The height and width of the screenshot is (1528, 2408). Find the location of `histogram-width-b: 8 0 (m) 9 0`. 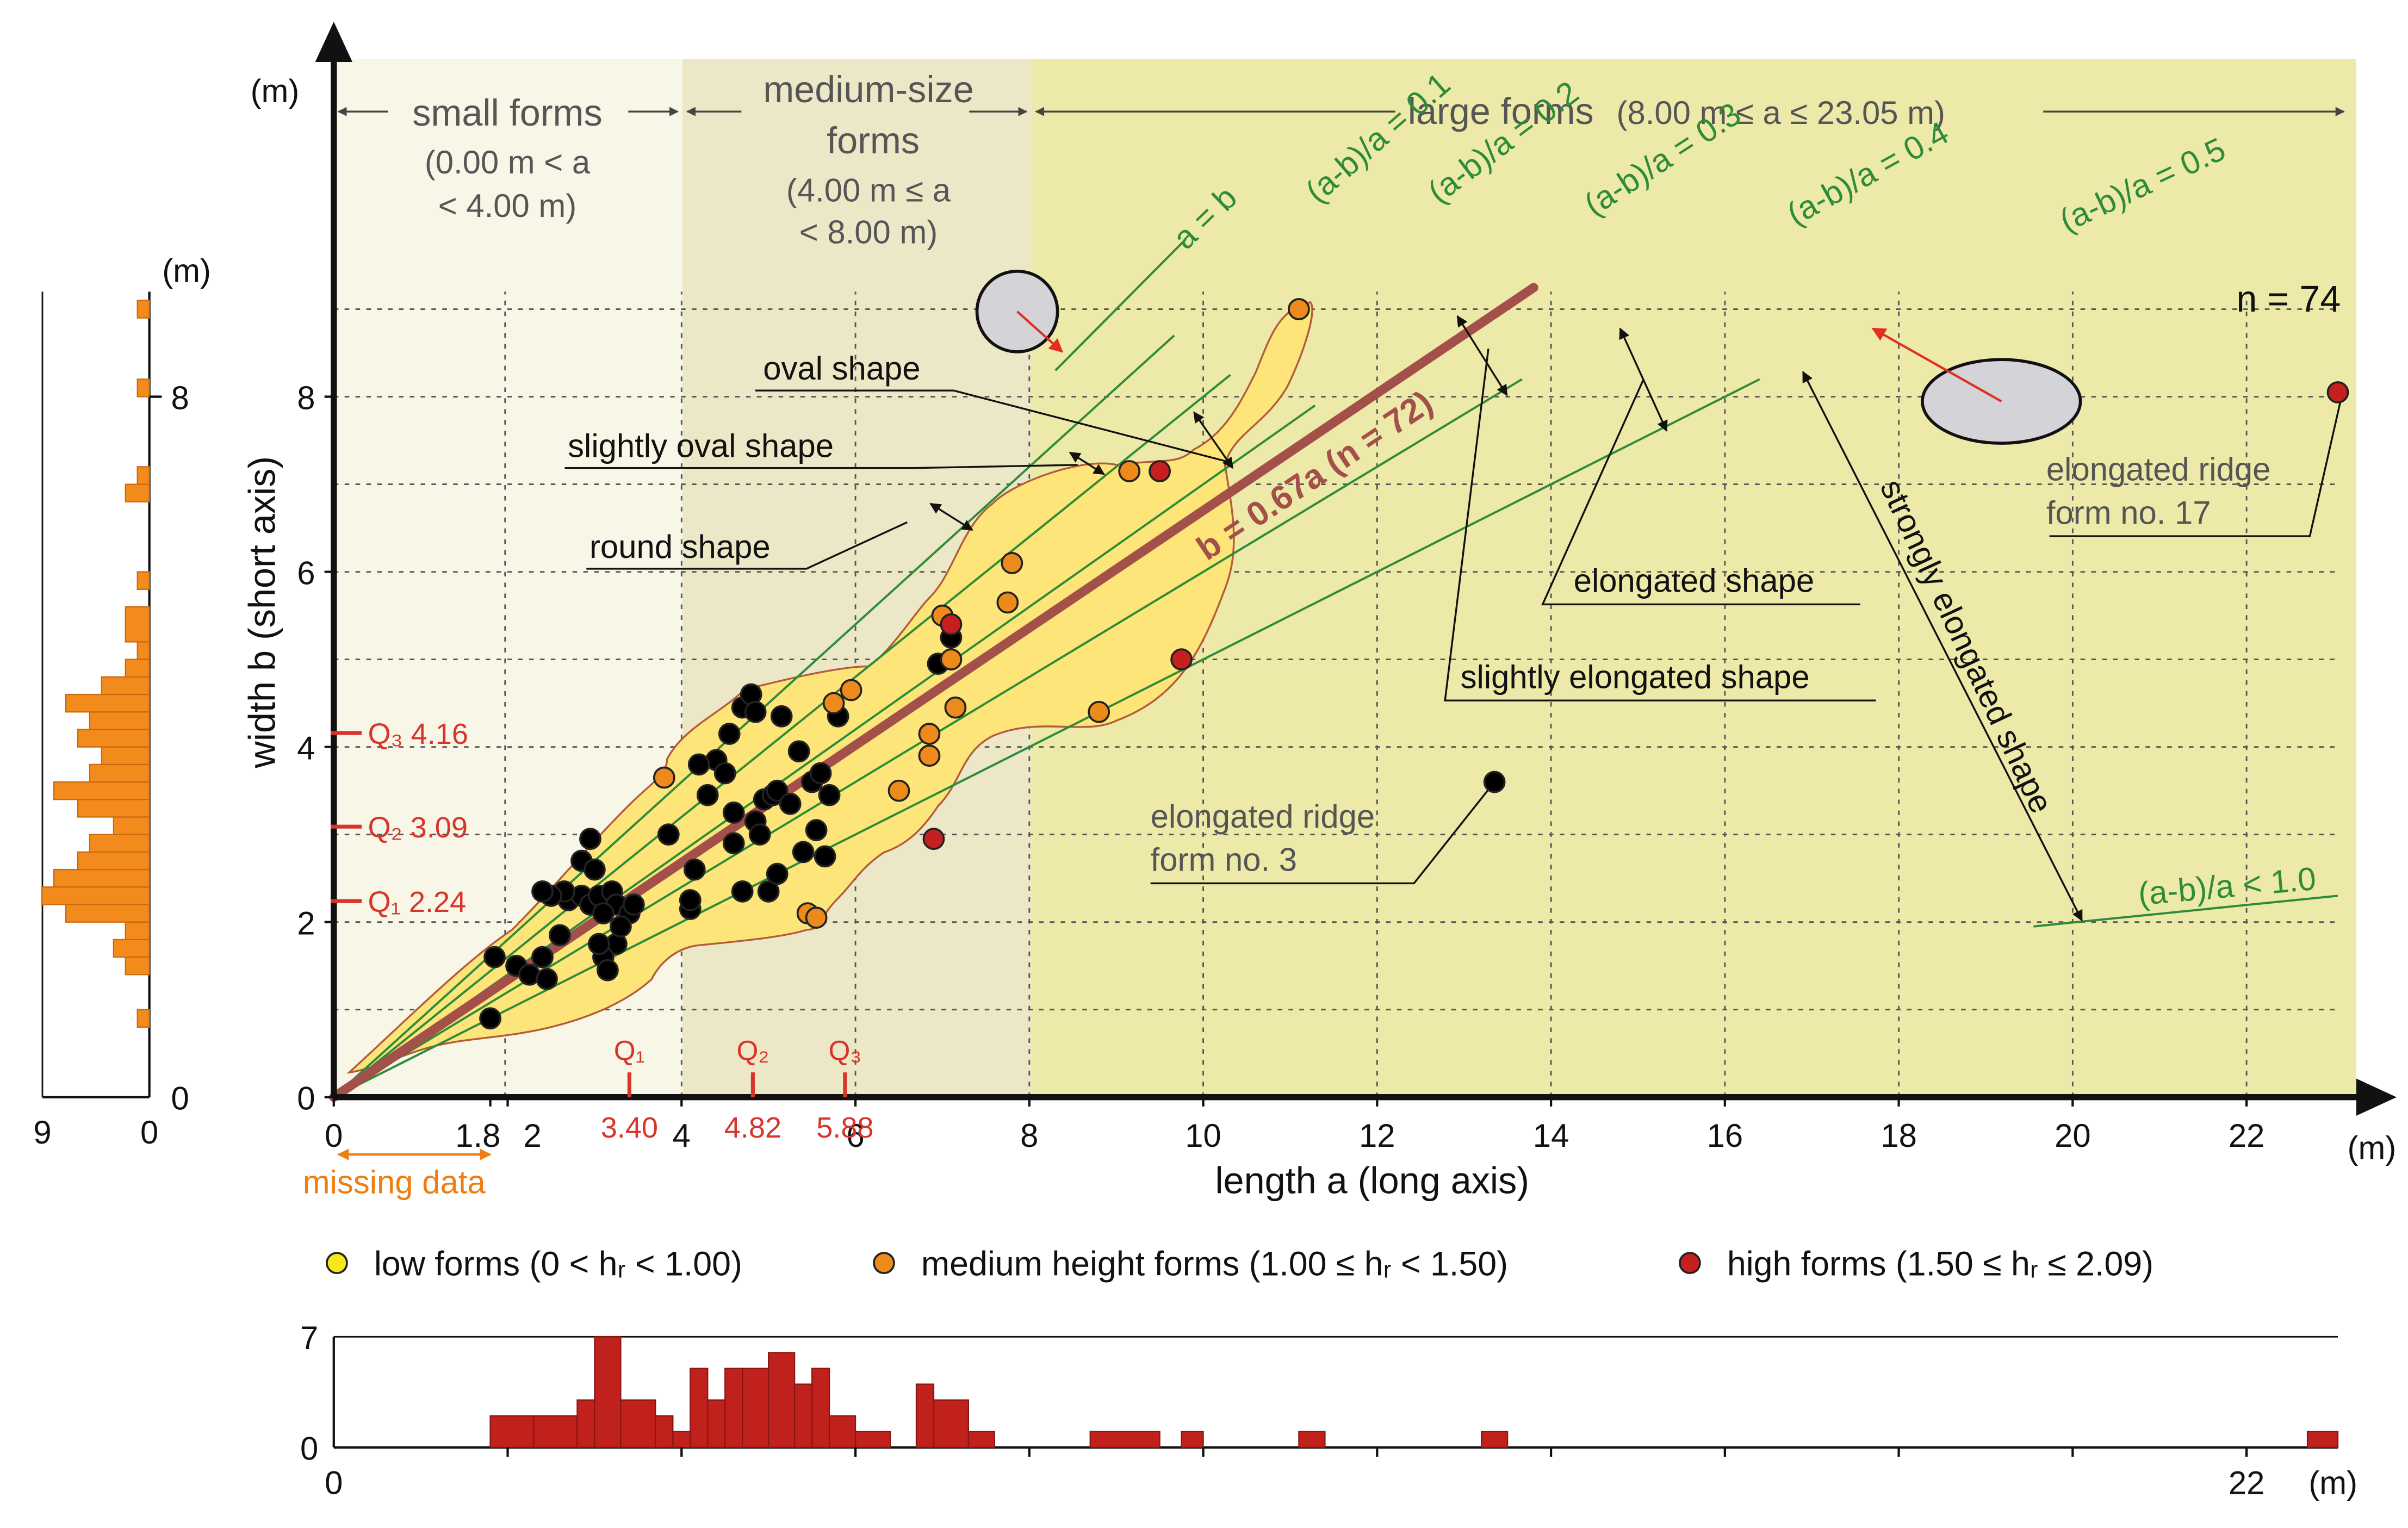

histogram-width-b: 8 0 (m) 9 0 is located at coordinates (122, 702).